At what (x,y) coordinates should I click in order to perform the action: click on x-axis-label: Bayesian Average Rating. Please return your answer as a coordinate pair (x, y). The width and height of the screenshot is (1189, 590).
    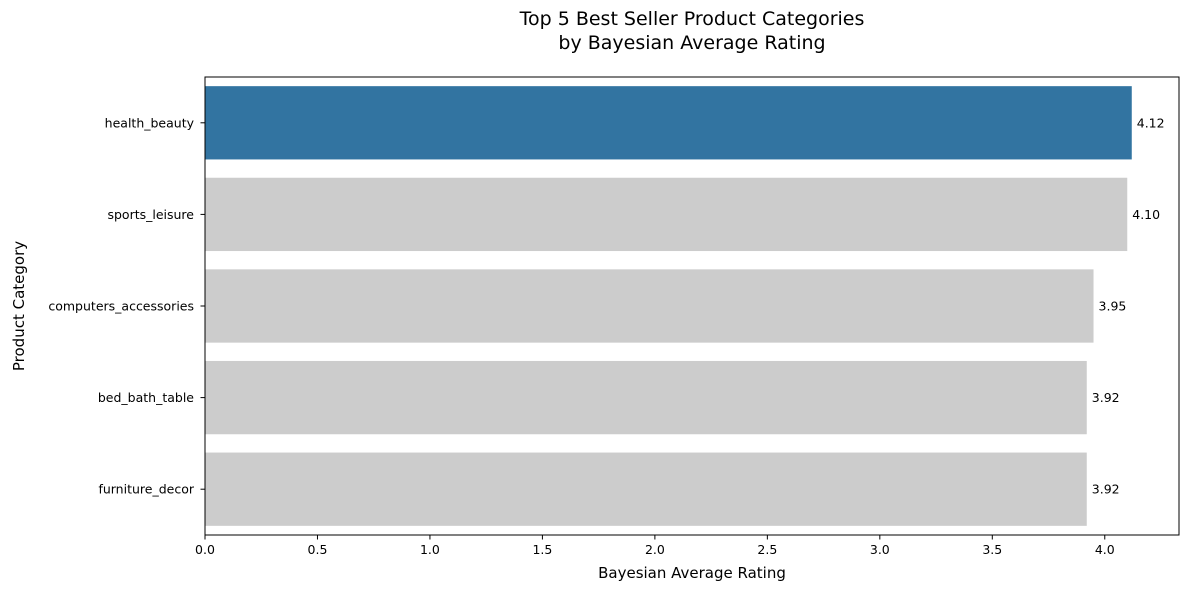
    Looking at the image, I should click on (692, 573).